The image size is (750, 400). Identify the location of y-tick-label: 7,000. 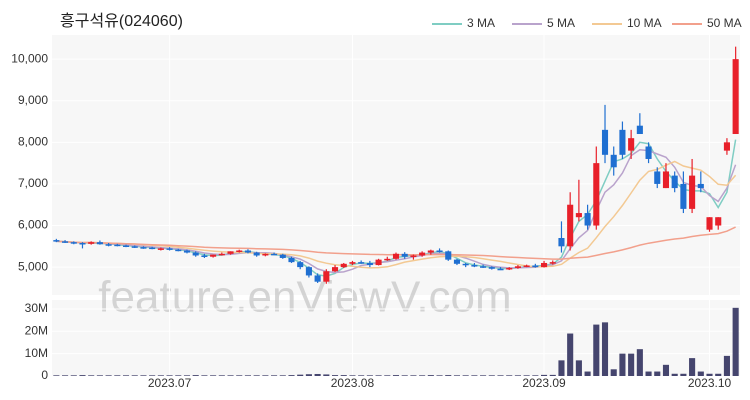
(33, 183).